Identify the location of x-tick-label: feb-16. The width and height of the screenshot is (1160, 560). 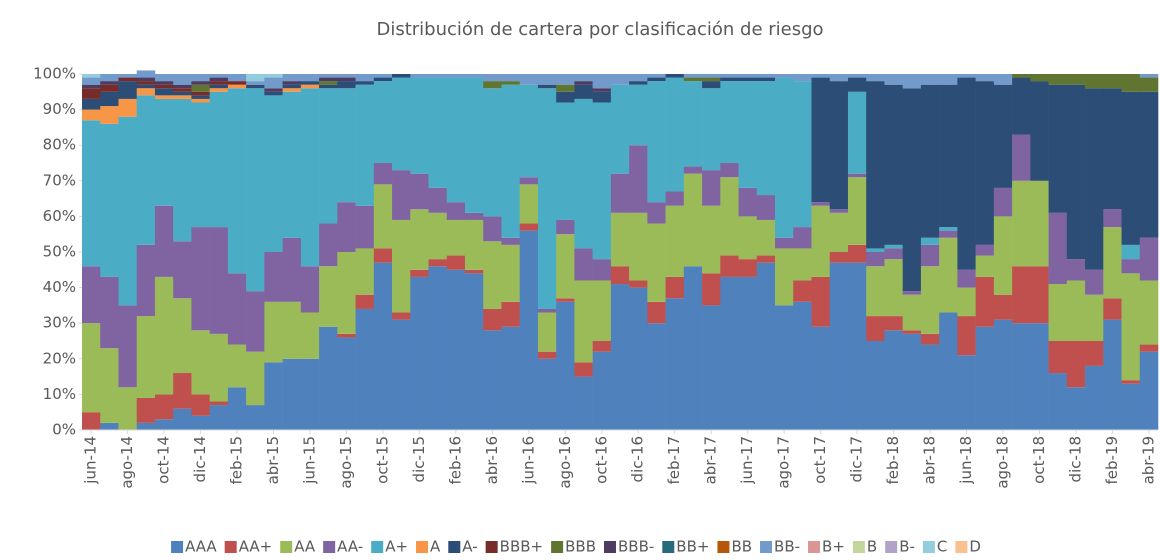
(455, 460).